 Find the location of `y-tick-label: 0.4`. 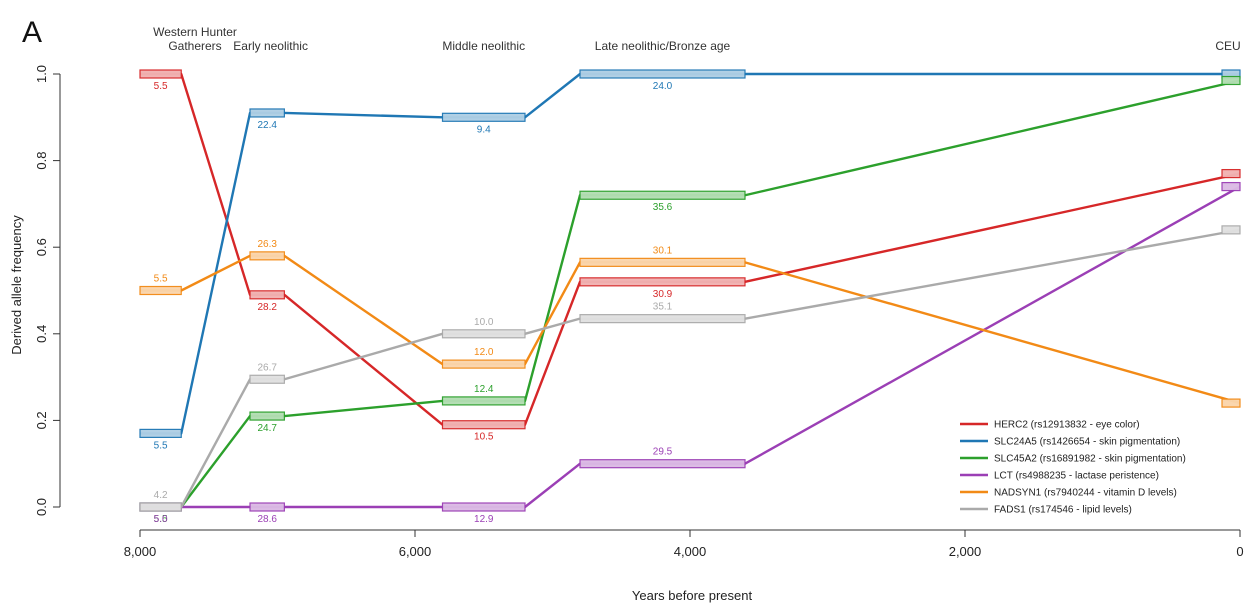

y-tick-label: 0.4 is located at coordinates (41, 334).